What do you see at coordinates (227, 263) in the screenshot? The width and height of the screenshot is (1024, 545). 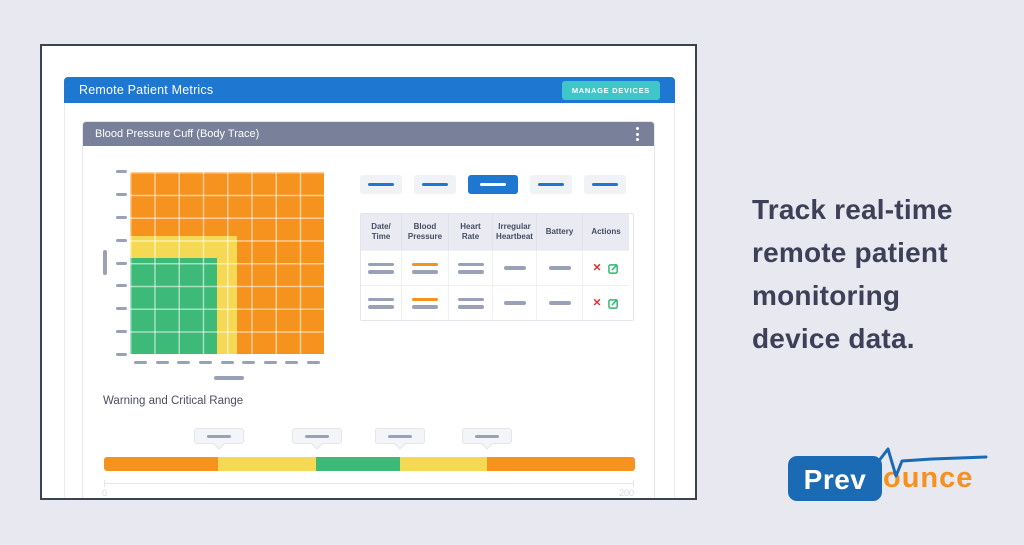 I see `bp-range-chart` at bounding box center [227, 263].